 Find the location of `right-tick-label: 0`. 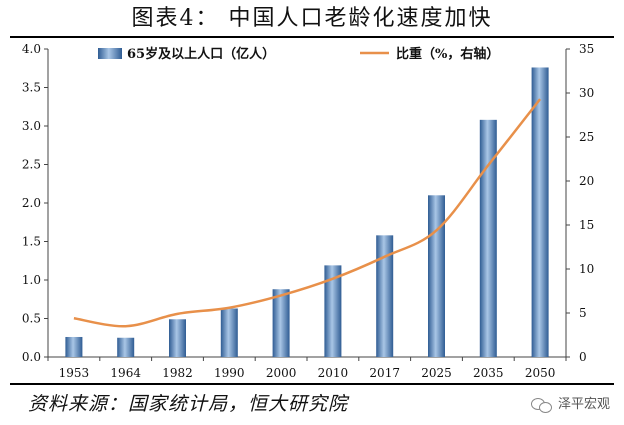

right-tick-label: 0 is located at coordinates (583, 357).